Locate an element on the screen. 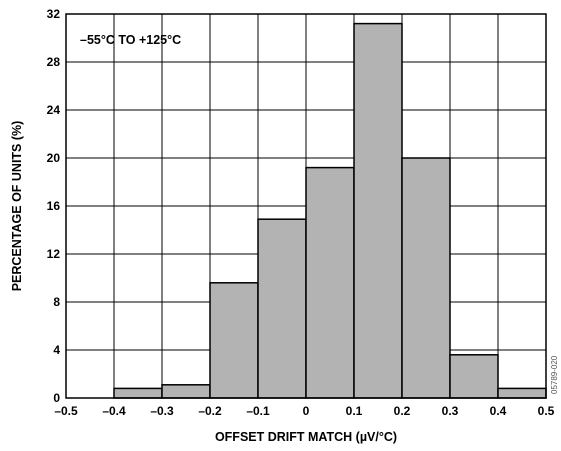 The image size is (561, 451). x-tick-label: 0.5 is located at coordinates (546, 411).